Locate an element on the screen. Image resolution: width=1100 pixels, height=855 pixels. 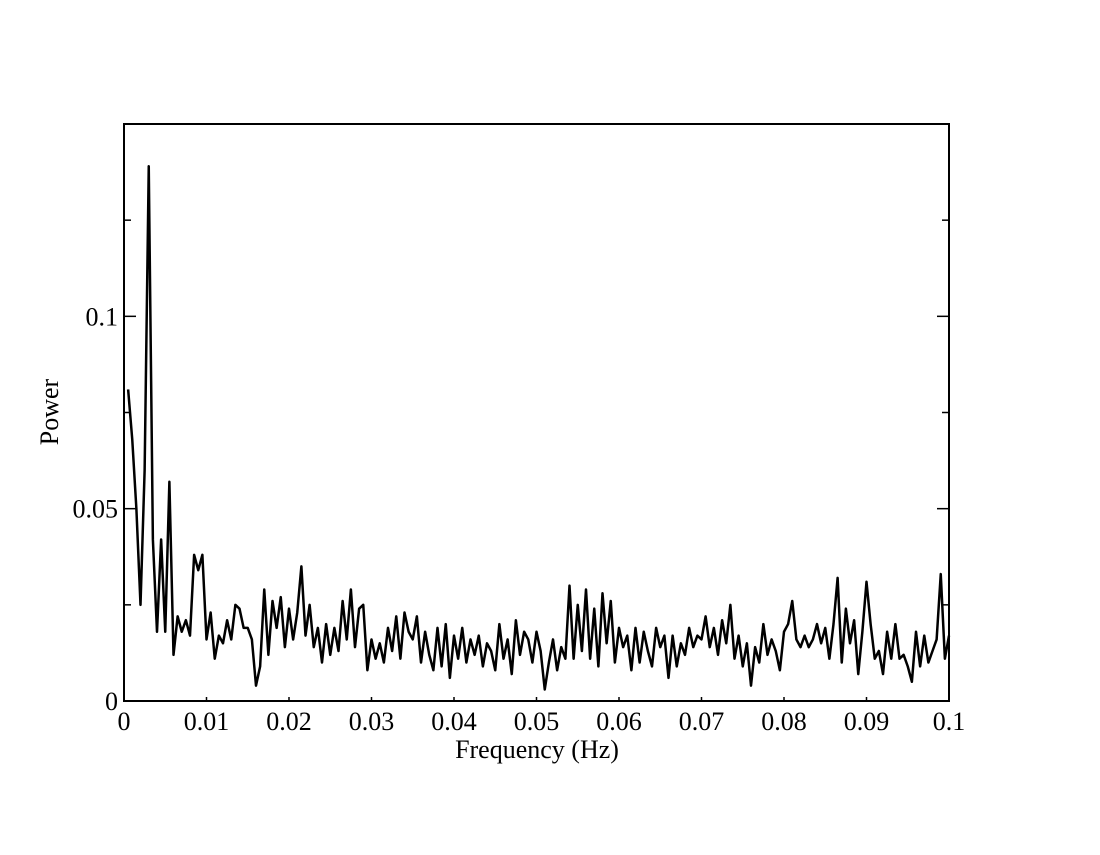
x-tick-label: 0.1 is located at coordinates (949, 721).